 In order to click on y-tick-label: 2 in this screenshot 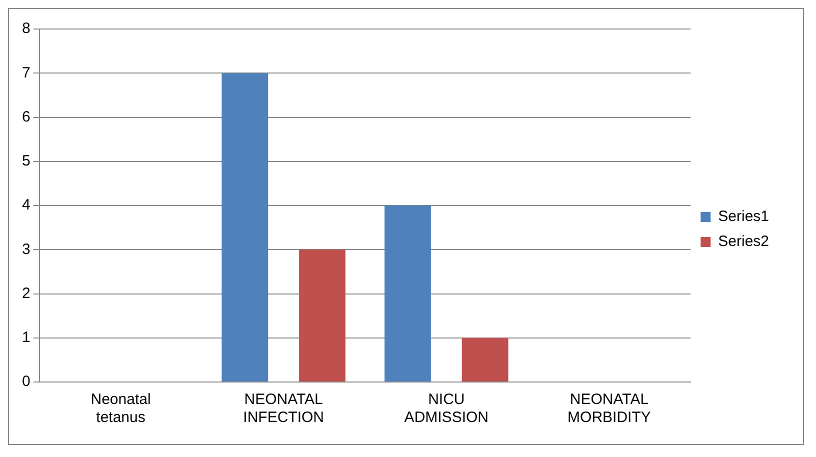, I will do `click(26, 293)`.